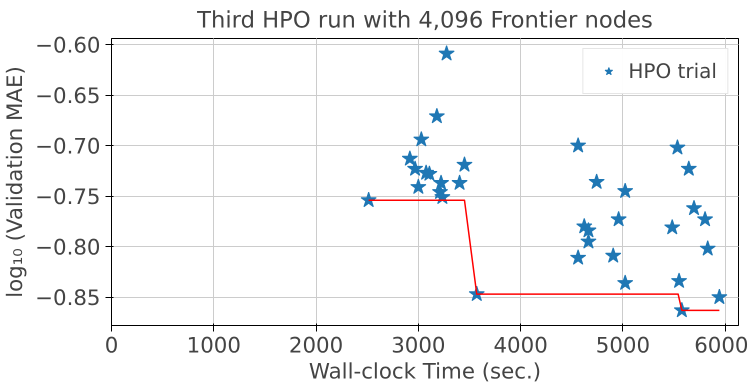 This screenshot has width=748, height=387. What do you see at coordinates (721, 346) in the screenshot?
I see `x-tick-label: 6000` at bounding box center [721, 346].